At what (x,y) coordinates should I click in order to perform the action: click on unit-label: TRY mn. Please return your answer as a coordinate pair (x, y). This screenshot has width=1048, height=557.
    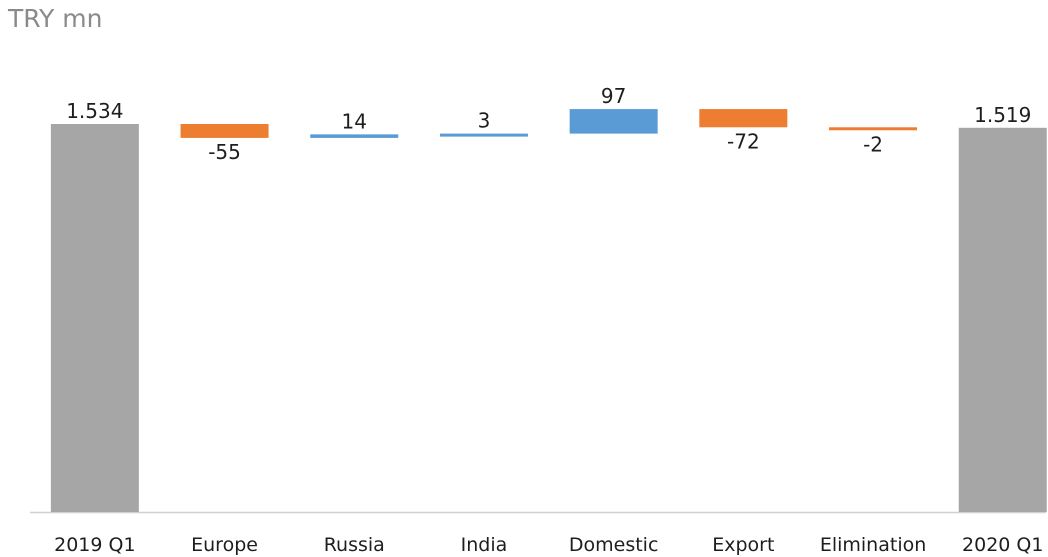
    Looking at the image, I should click on (55, 18).